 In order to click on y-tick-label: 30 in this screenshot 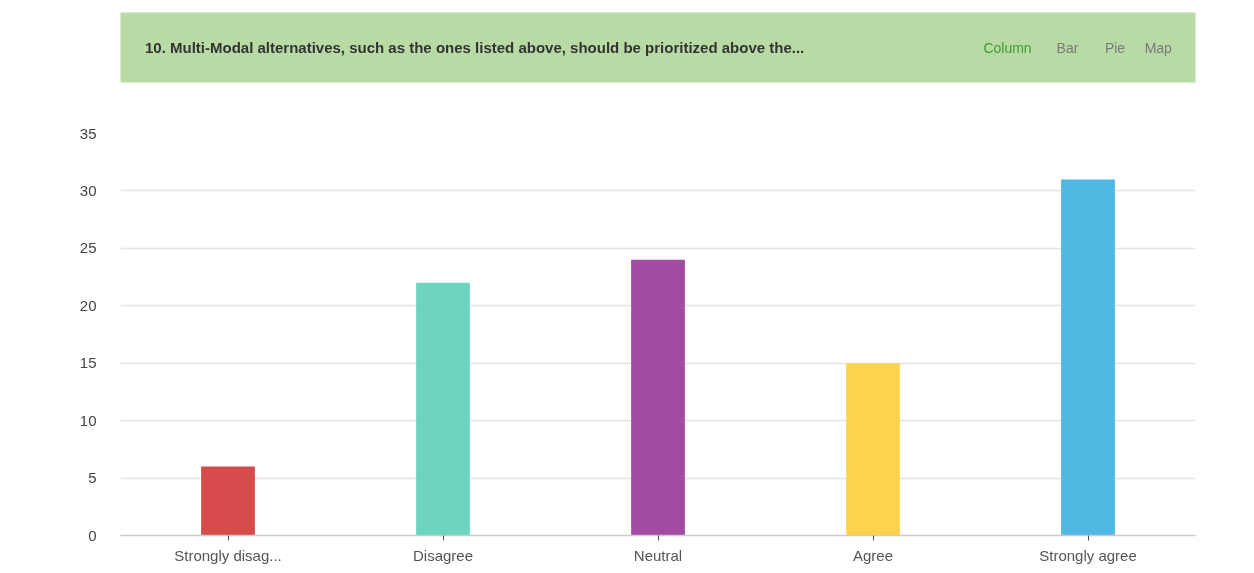, I will do `click(88, 190)`.